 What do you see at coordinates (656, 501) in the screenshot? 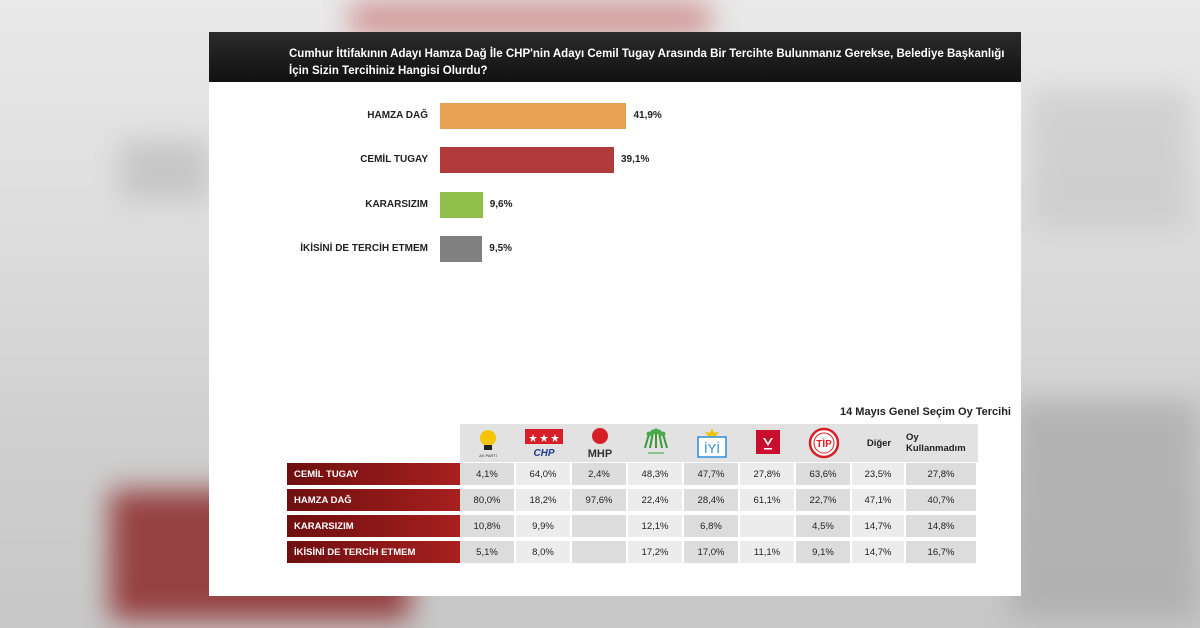
I see `table-cell: 22,4%` at bounding box center [656, 501].